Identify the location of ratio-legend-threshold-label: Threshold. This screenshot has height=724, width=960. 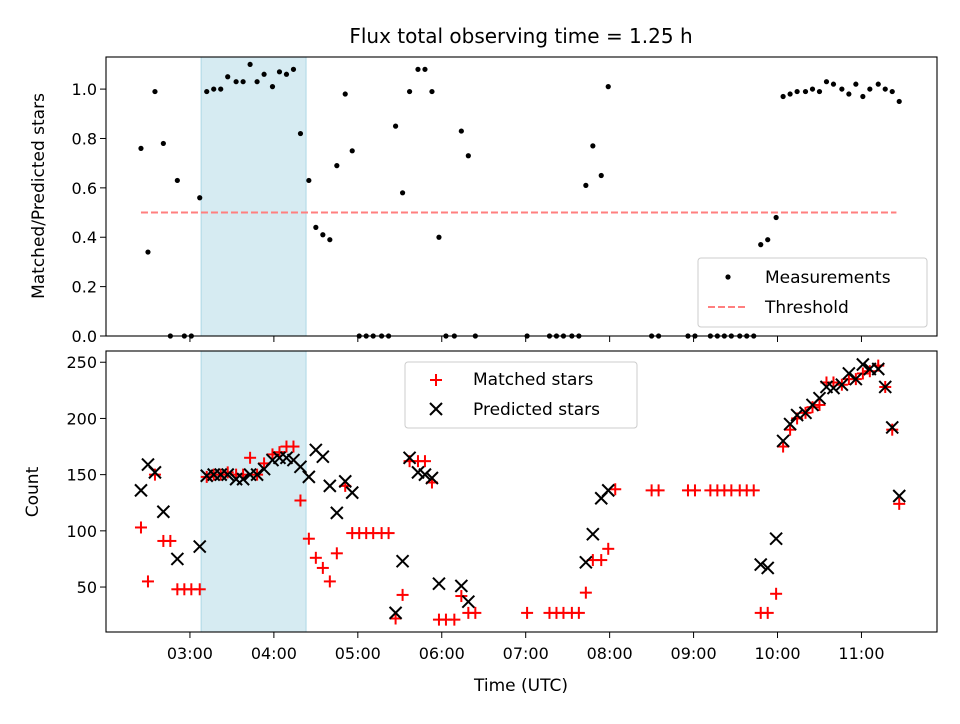
(806, 308).